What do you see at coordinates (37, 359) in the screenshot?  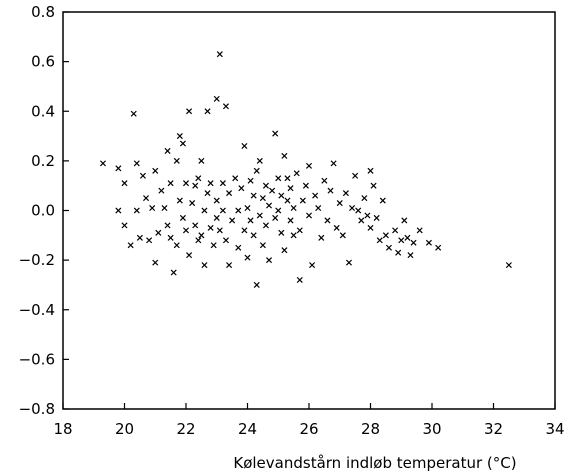 I see `y-tick-label: −0.6` at bounding box center [37, 359].